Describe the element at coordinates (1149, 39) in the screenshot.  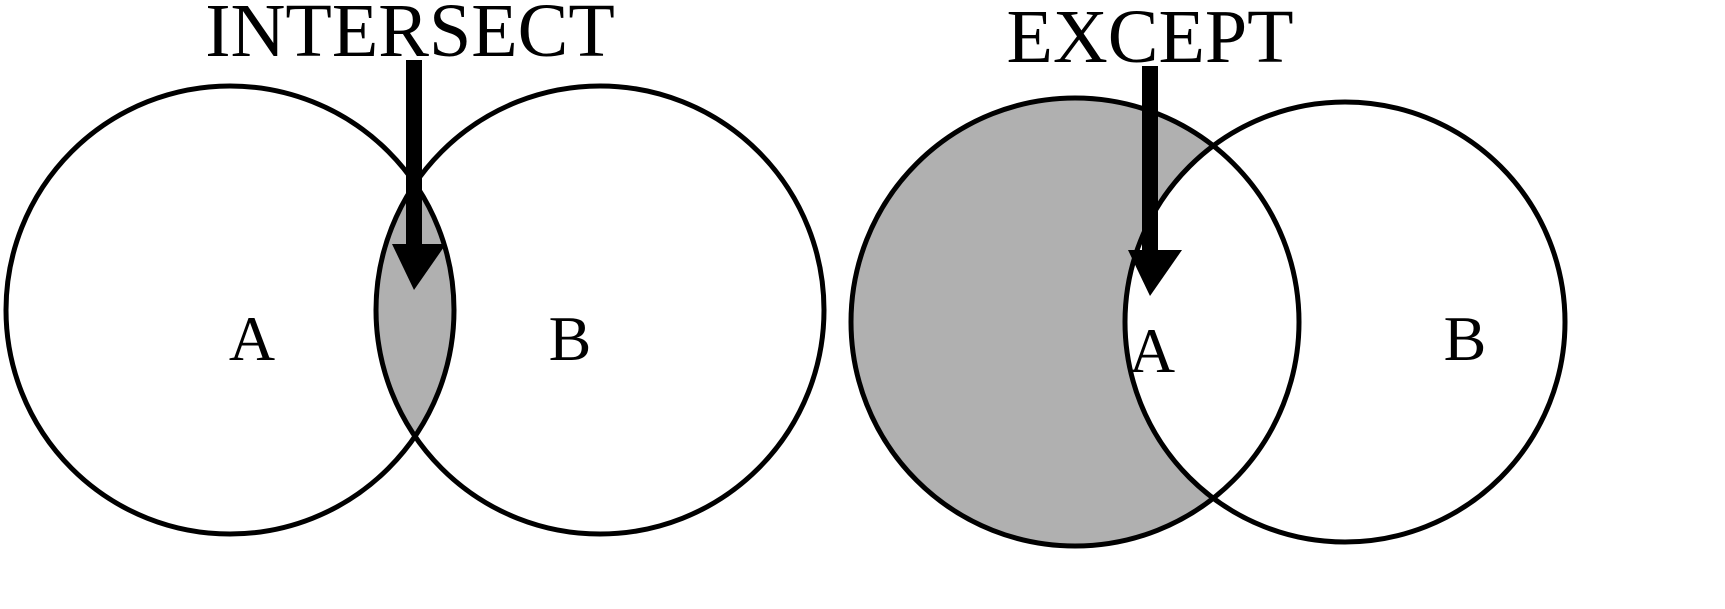
I see `except-title: EXCEPT` at that location.